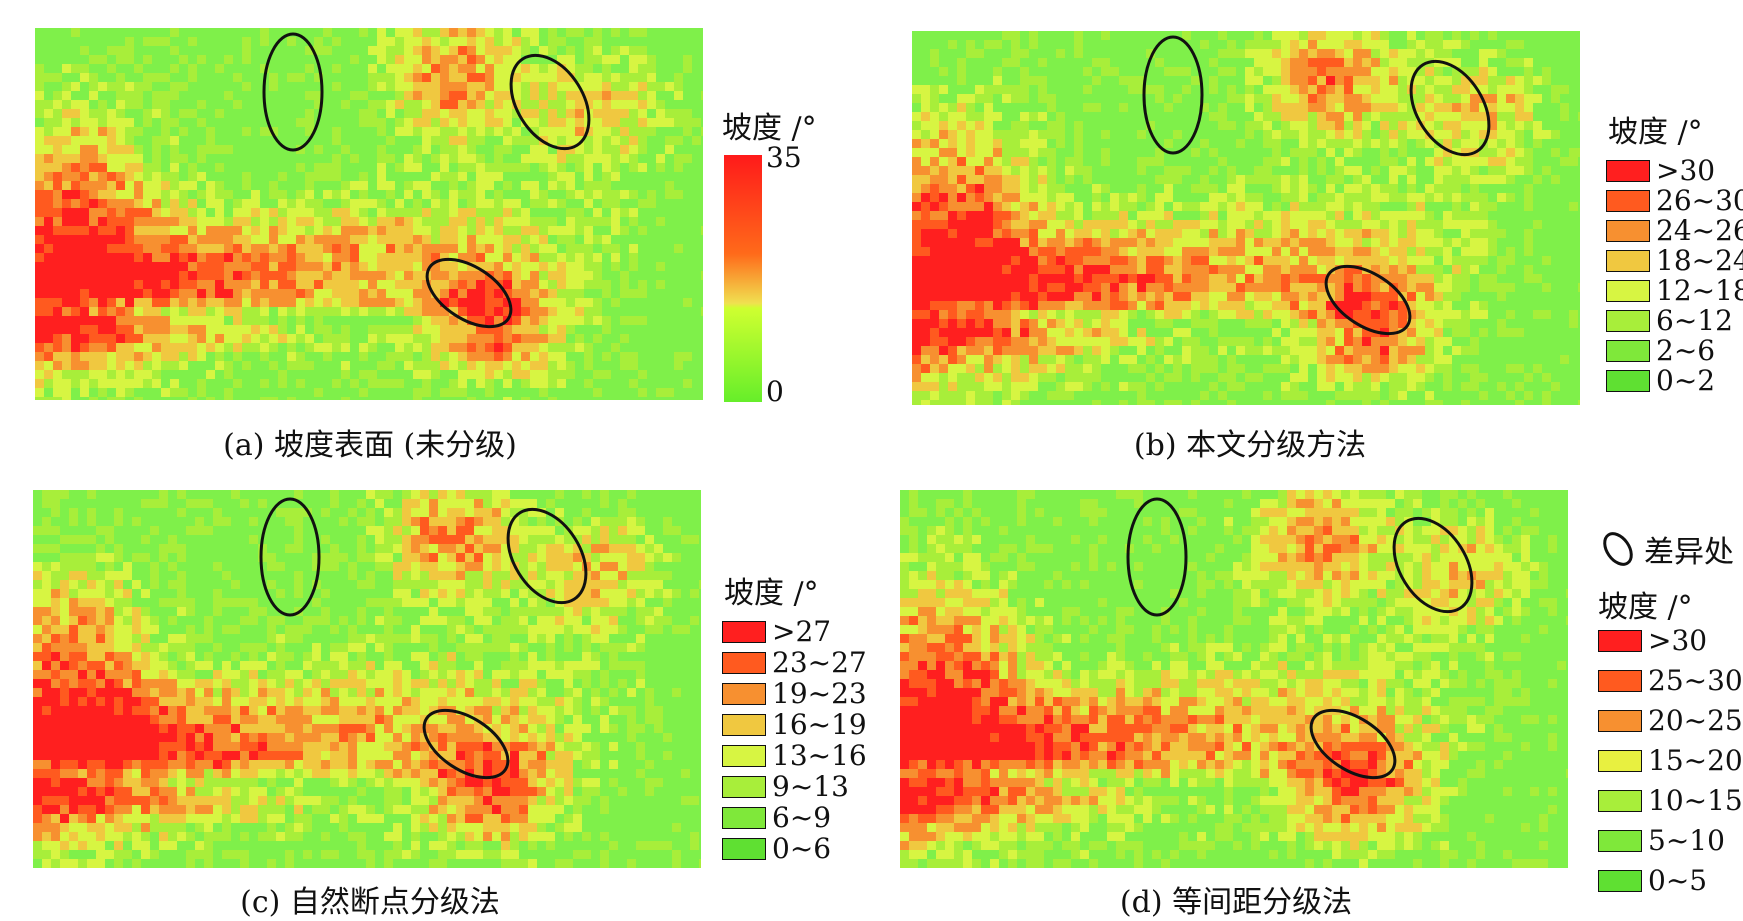 The height and width of the screenshot is (921, 1743). I want to click on legend-item: 6~12, so click(1669, 320).